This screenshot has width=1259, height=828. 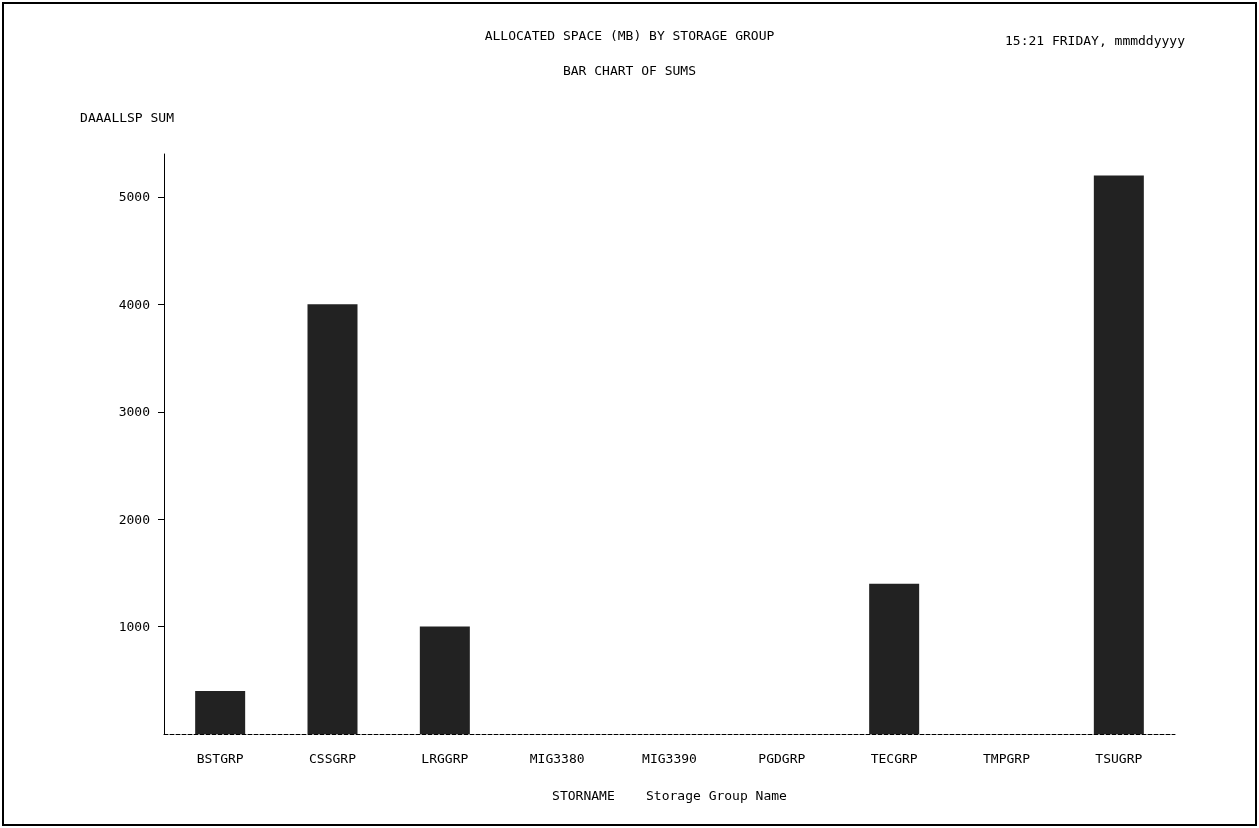 I want to click on x-tick-label: TECGRP, so click(x=894, y=758).